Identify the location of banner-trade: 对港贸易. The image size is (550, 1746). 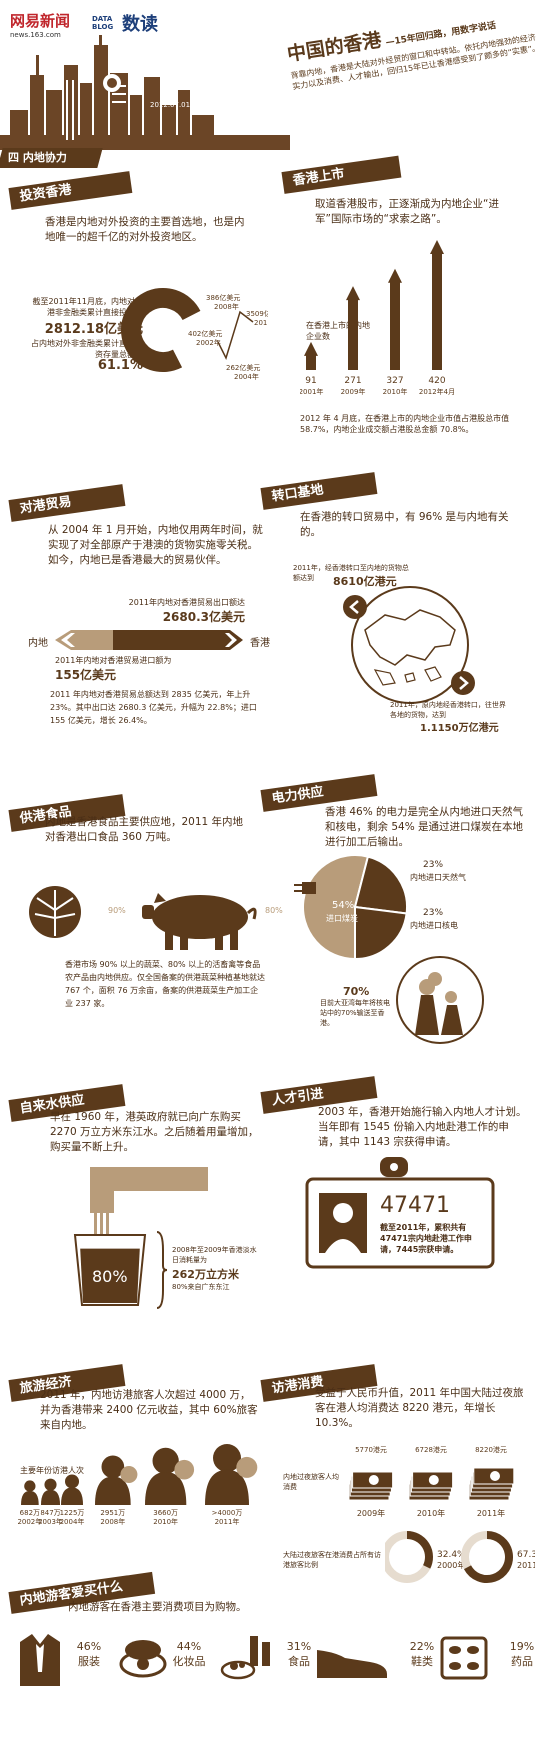
(67, 503).